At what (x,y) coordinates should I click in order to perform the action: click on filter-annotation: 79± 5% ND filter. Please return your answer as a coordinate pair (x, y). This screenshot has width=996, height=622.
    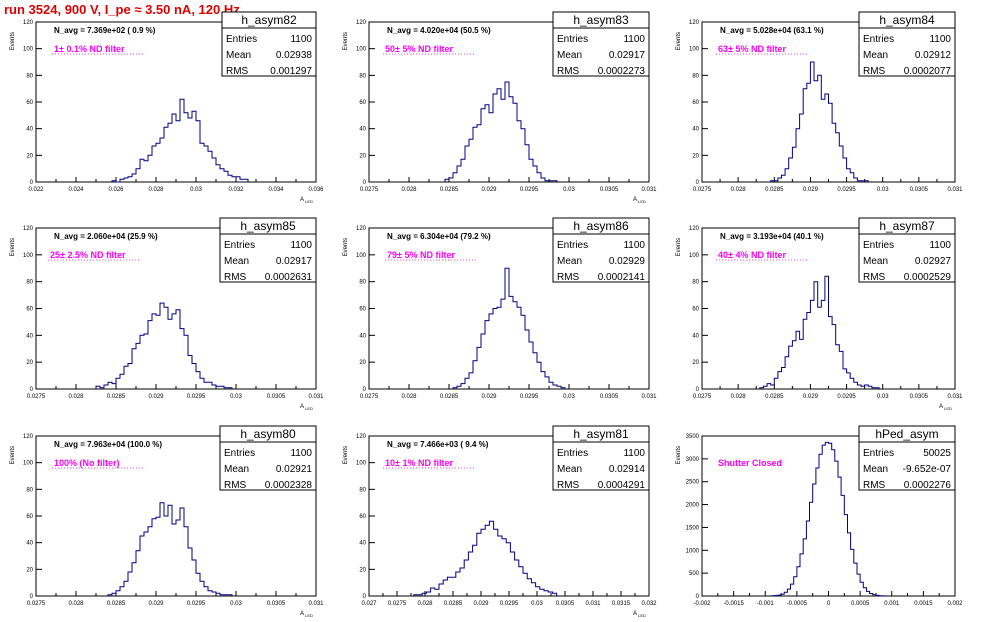
    Looking at the image, I should click on (421, 255).